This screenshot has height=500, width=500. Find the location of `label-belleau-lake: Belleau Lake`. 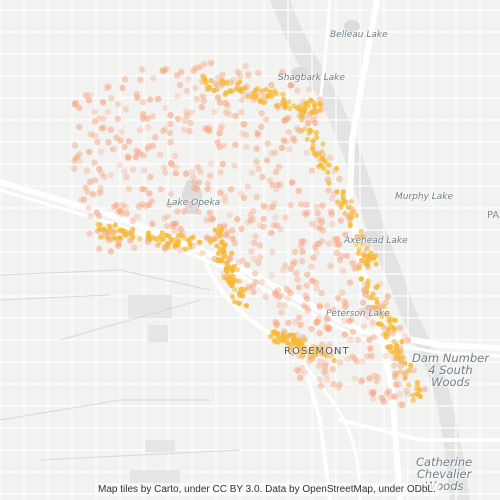

label-belleau-lake: Belleau Lake is located at coordinates (359, 35).